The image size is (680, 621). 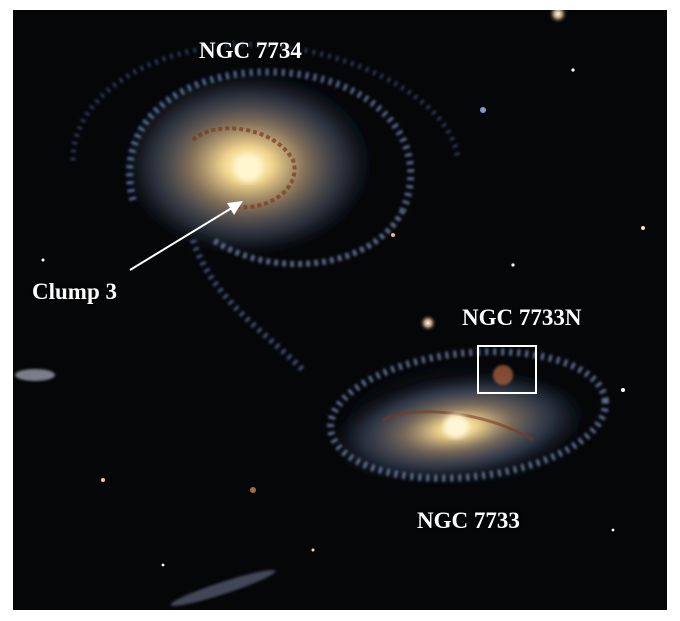 What do you see at coordinates (463, 425) in the screenshot?
I see `galaxy-ngc7733` at bounding box center [463, 425].